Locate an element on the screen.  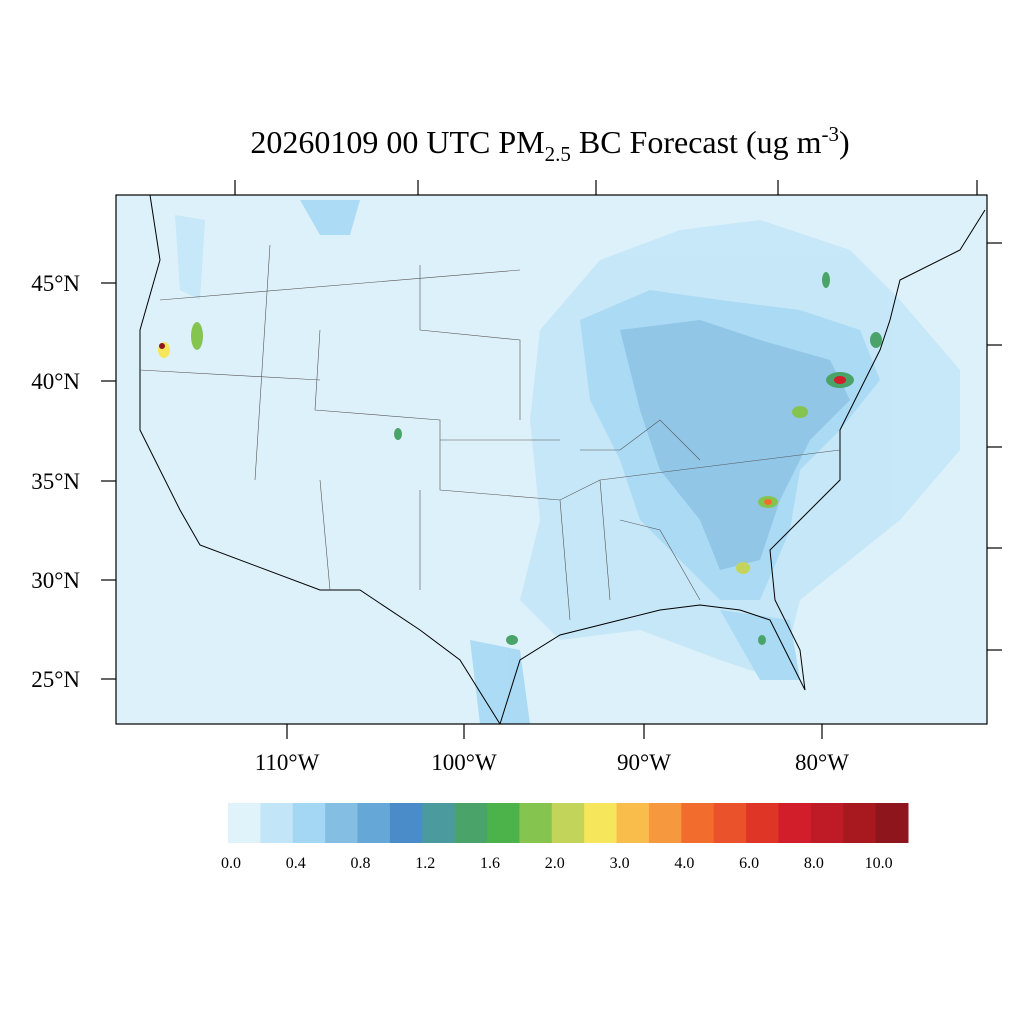
latitude-label: 45°N is located at coordinates (55, 283).